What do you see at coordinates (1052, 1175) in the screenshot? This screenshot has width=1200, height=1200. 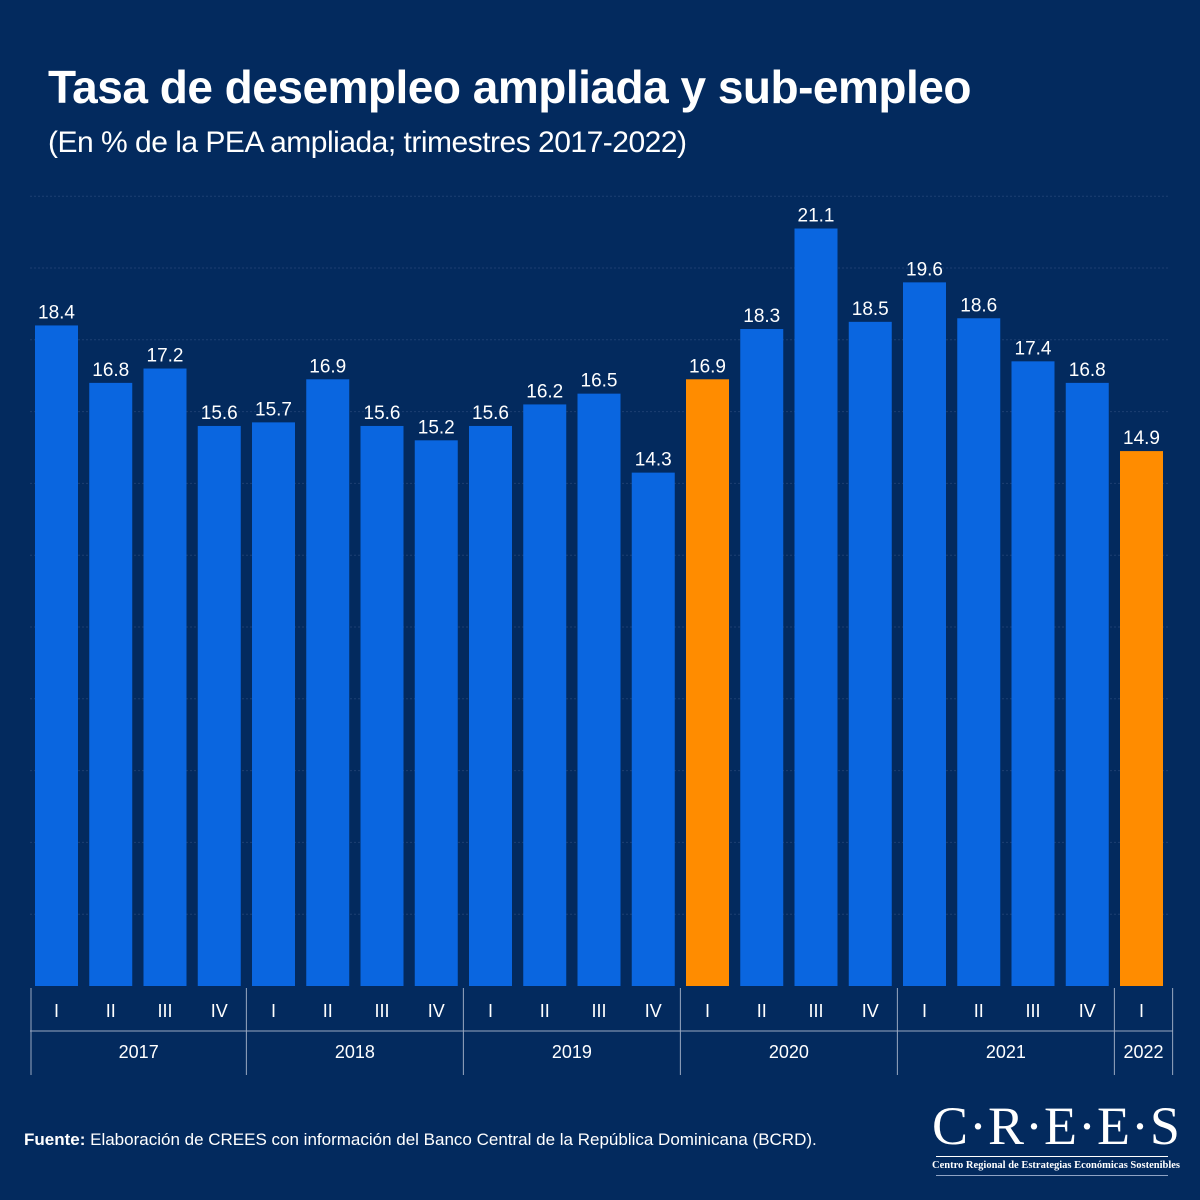 I see `logo-underline` at bounding box center [1052, 1175].